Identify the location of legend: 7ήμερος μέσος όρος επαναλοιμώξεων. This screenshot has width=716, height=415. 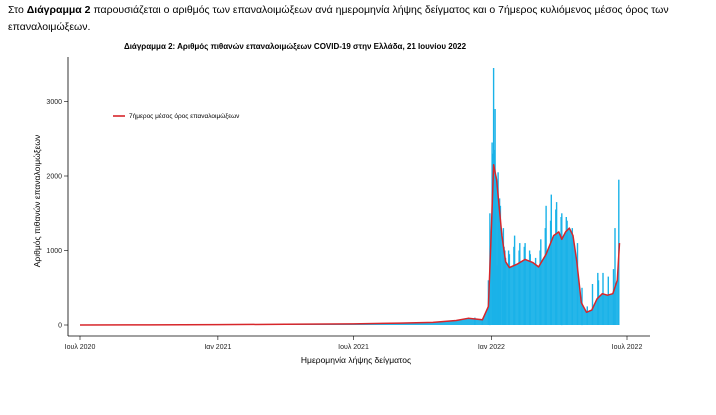
(176, 116).